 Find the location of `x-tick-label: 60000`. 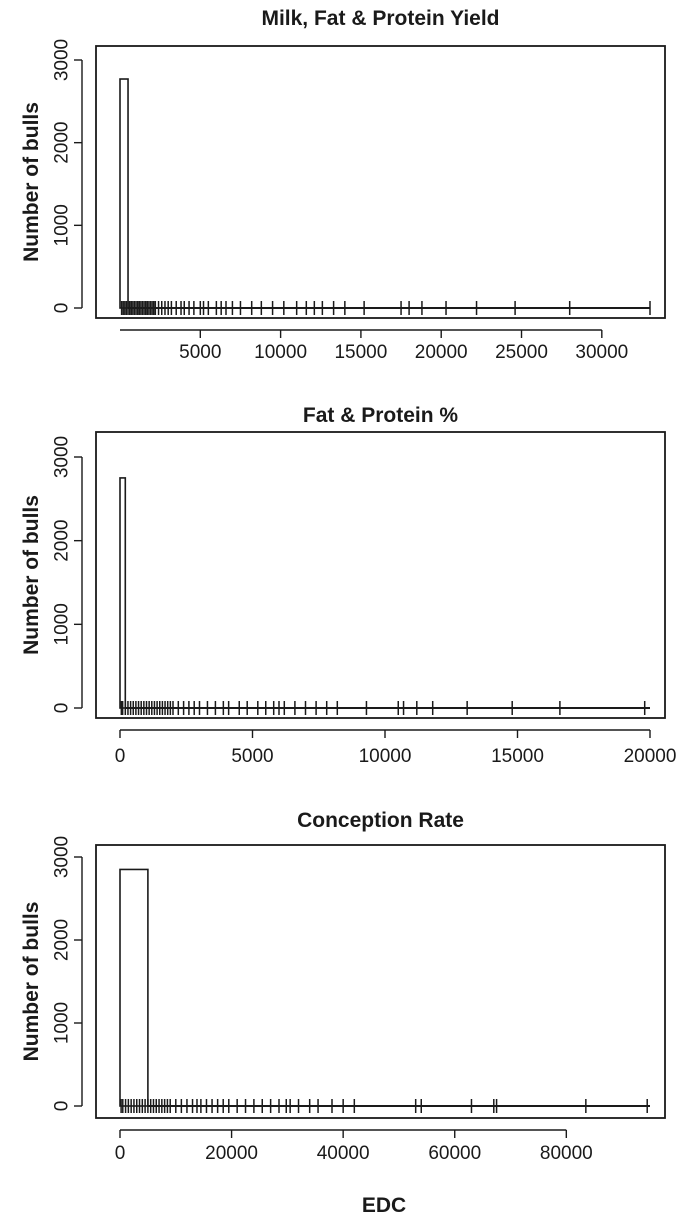

x-tick-label: 60000 is located at coordinates (454, 1153).